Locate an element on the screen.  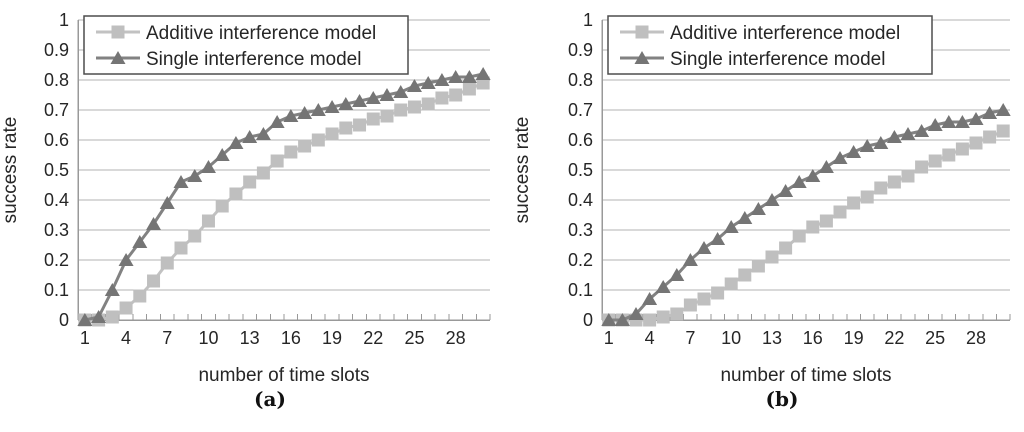
x-tick-label: 22 is located at coordinates (894, 338).